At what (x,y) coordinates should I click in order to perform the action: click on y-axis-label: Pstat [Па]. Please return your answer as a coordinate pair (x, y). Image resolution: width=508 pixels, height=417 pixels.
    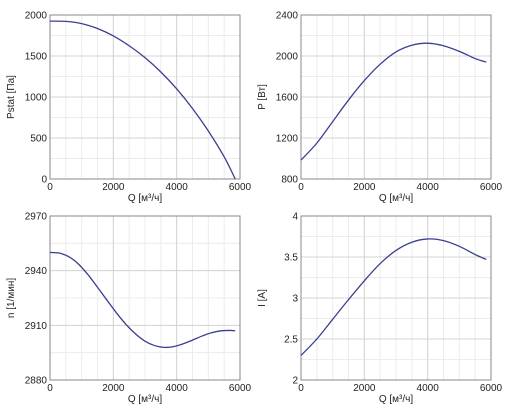
    Looking at the image, I should click on (11, 97).